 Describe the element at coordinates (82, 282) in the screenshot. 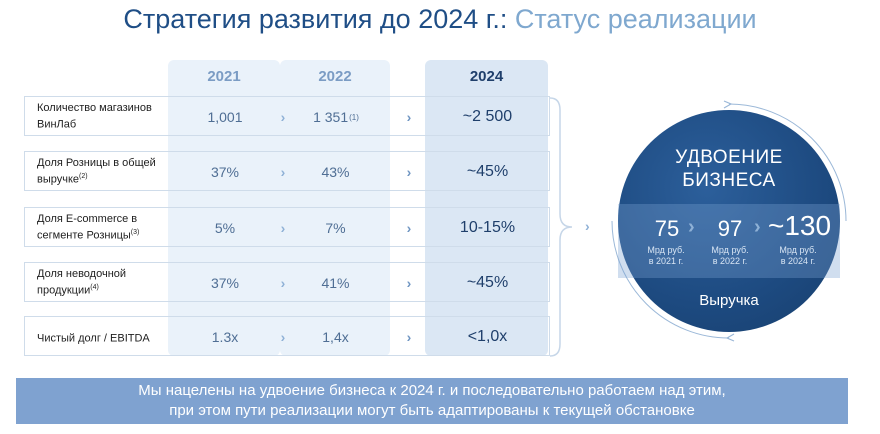

I see `row-label: Доля неводочной продукции(4)` at that location.